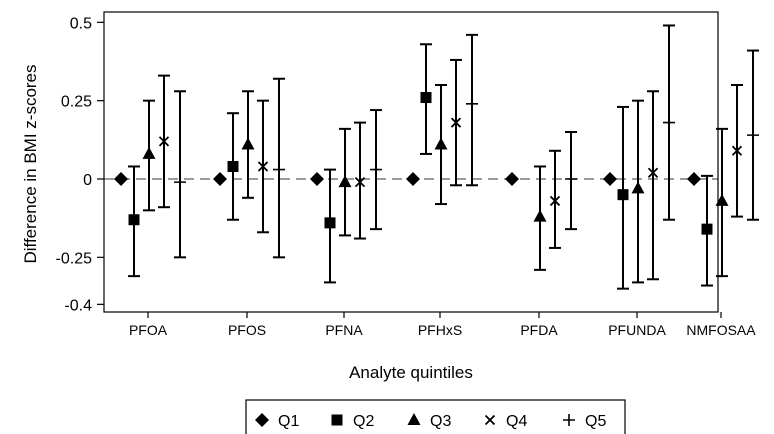 The height and width of the screenshot is (434, 774). What do you see at coordinates (637, 330) in the screenshot?
I see `x-tick-label: PFUNDA` at bounding box center [637, 330].